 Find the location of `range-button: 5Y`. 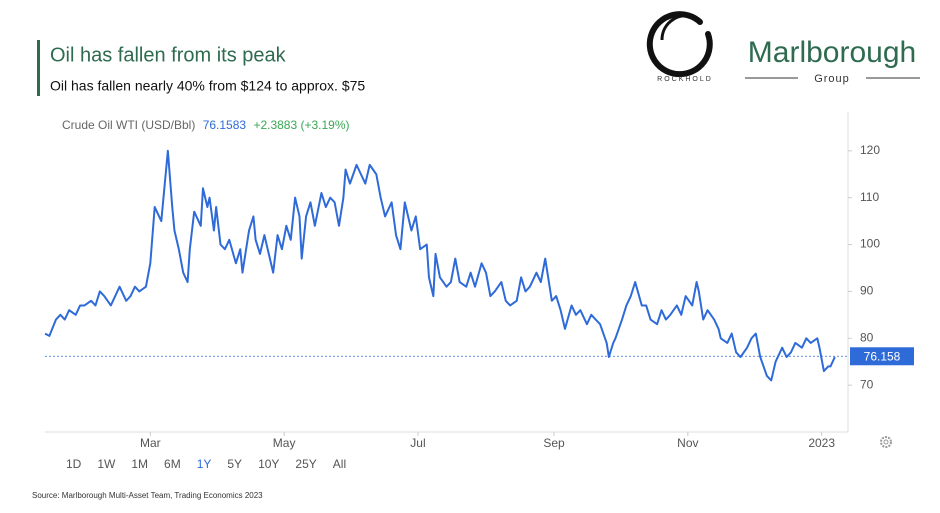

range-button: 5Y is located at coordinates (234, 464).